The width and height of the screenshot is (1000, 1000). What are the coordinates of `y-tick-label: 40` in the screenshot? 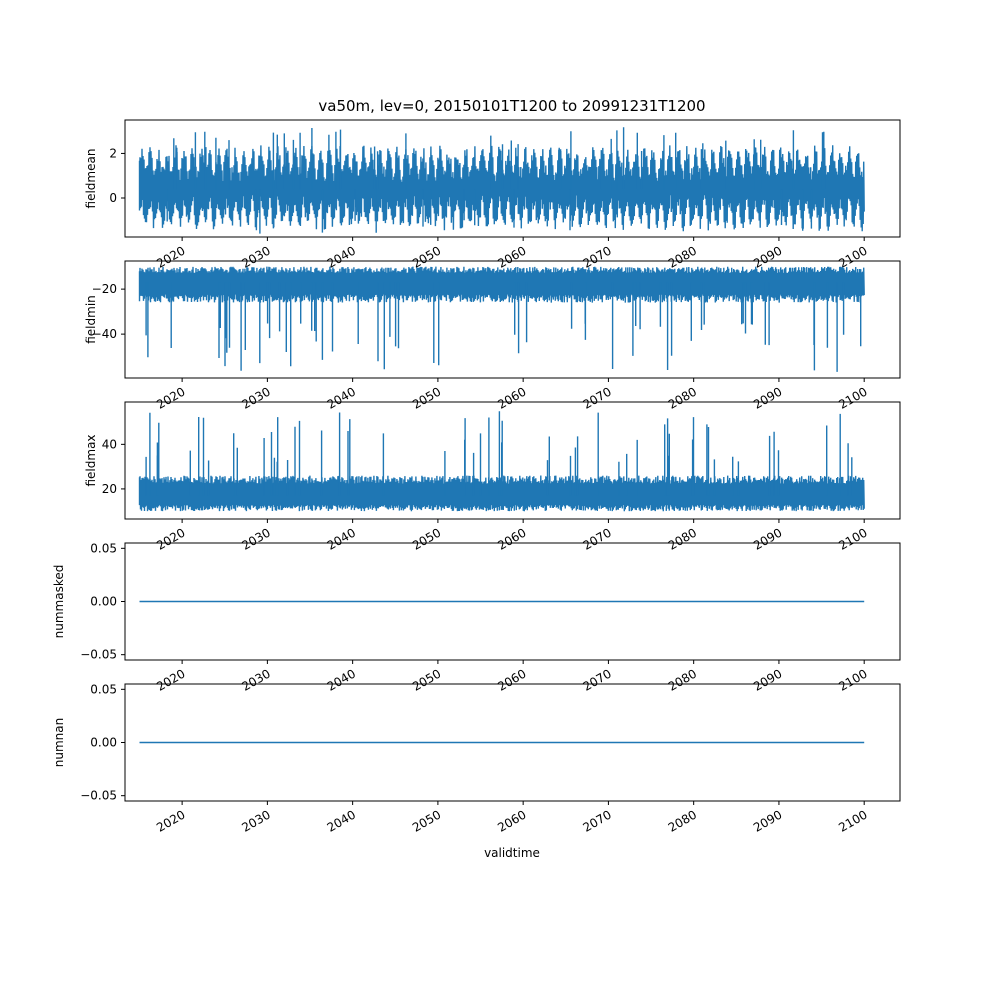 It's located at (109, 444).